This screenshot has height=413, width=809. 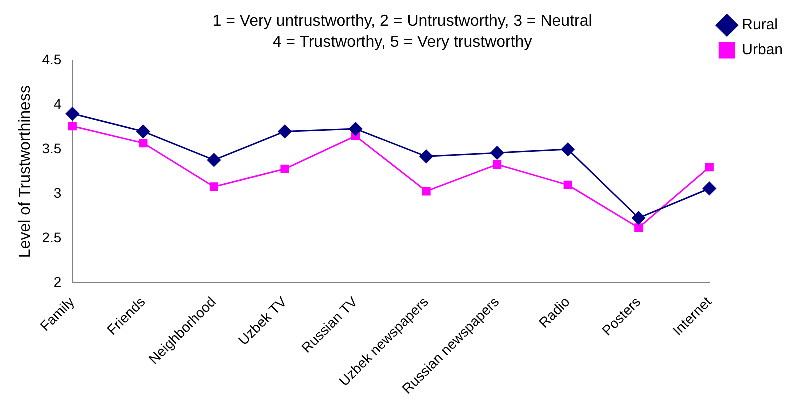 I want to click on y-tick-label: 2.5, so click(x=52, y=238).